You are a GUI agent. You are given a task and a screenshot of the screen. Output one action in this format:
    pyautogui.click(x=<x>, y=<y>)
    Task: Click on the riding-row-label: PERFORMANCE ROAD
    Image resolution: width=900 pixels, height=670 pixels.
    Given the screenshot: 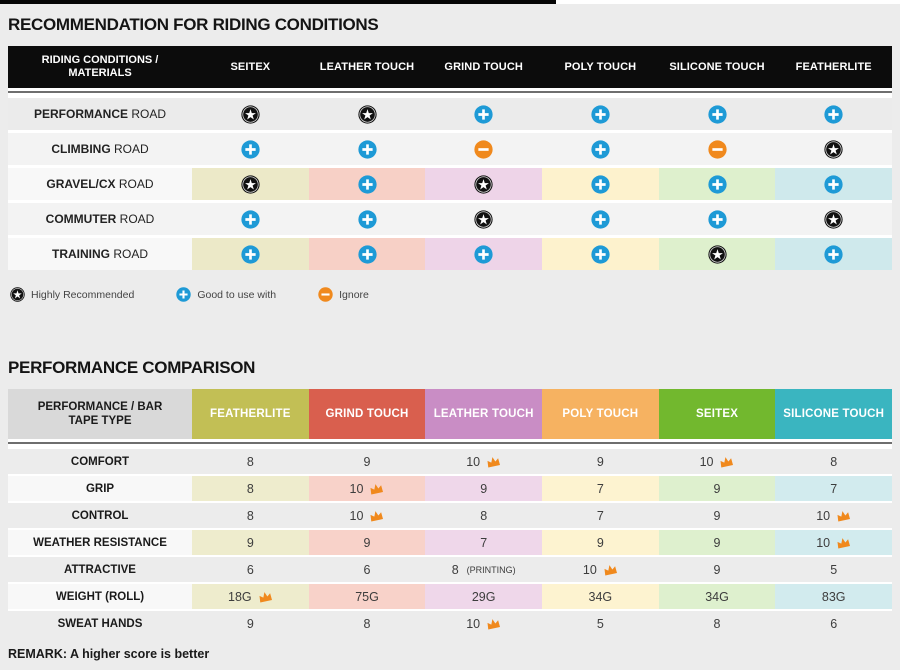 What is the action you would take?
    pyautogui.click(x=100, y=114)
    